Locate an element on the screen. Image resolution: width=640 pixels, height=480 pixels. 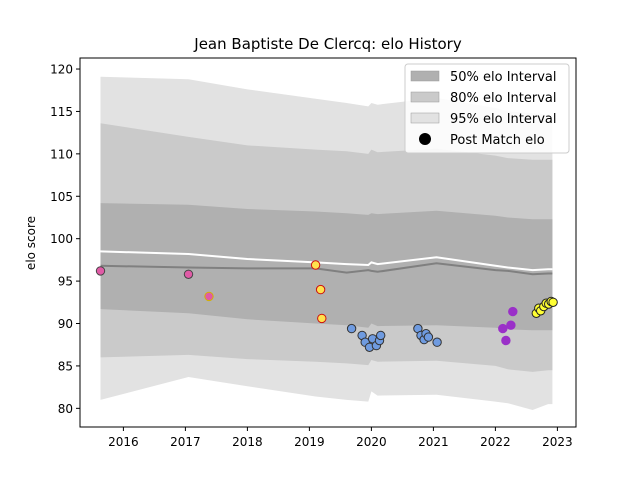
y-tick-label: 110 is located at coordinates (61, 154).